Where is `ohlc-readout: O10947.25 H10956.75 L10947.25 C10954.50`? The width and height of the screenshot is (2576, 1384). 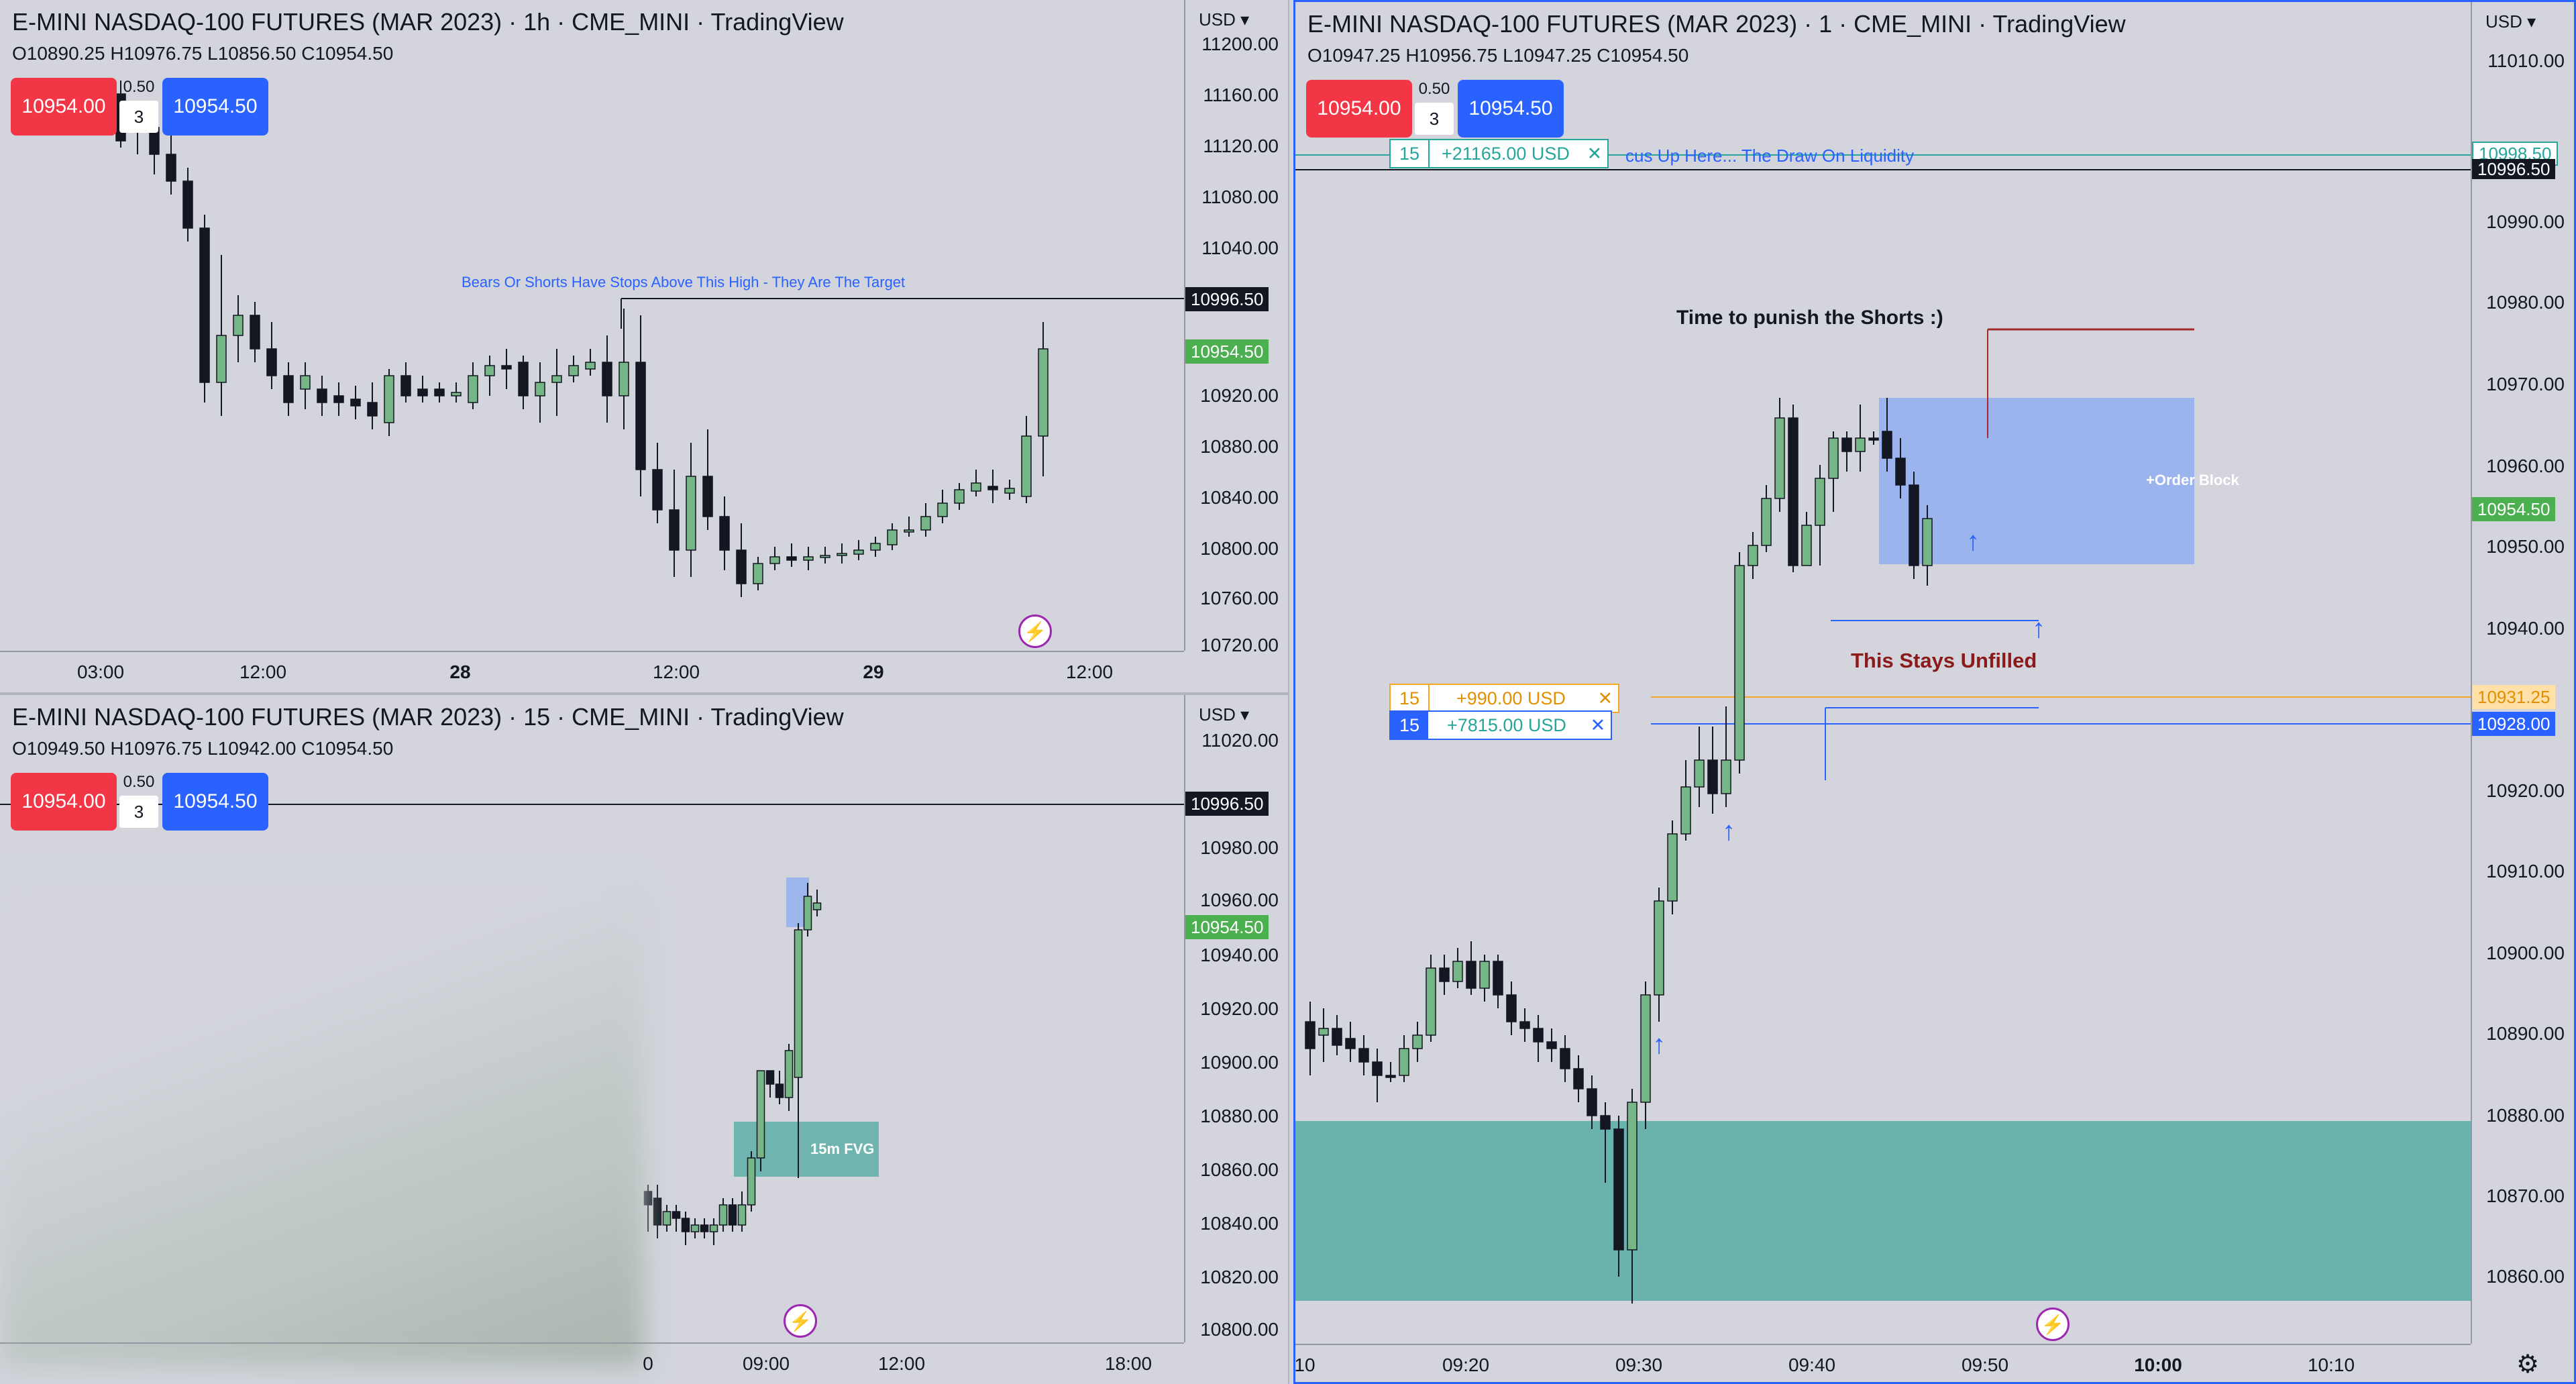 ohlc-readout: O10947.25 H10956.75 L10947.25 C10954.50 is located at coordinates (1498, 55).